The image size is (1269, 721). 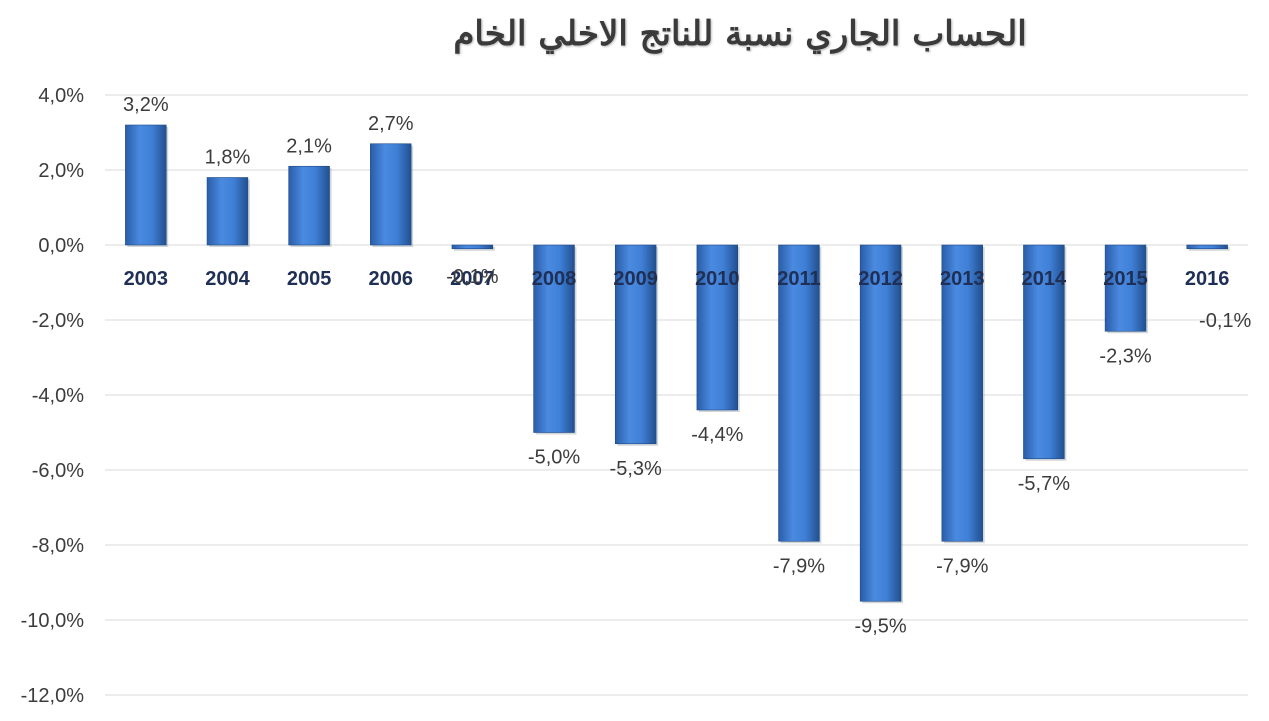 I want to click on data-label: -4,4%, so click(x=717, y=435).